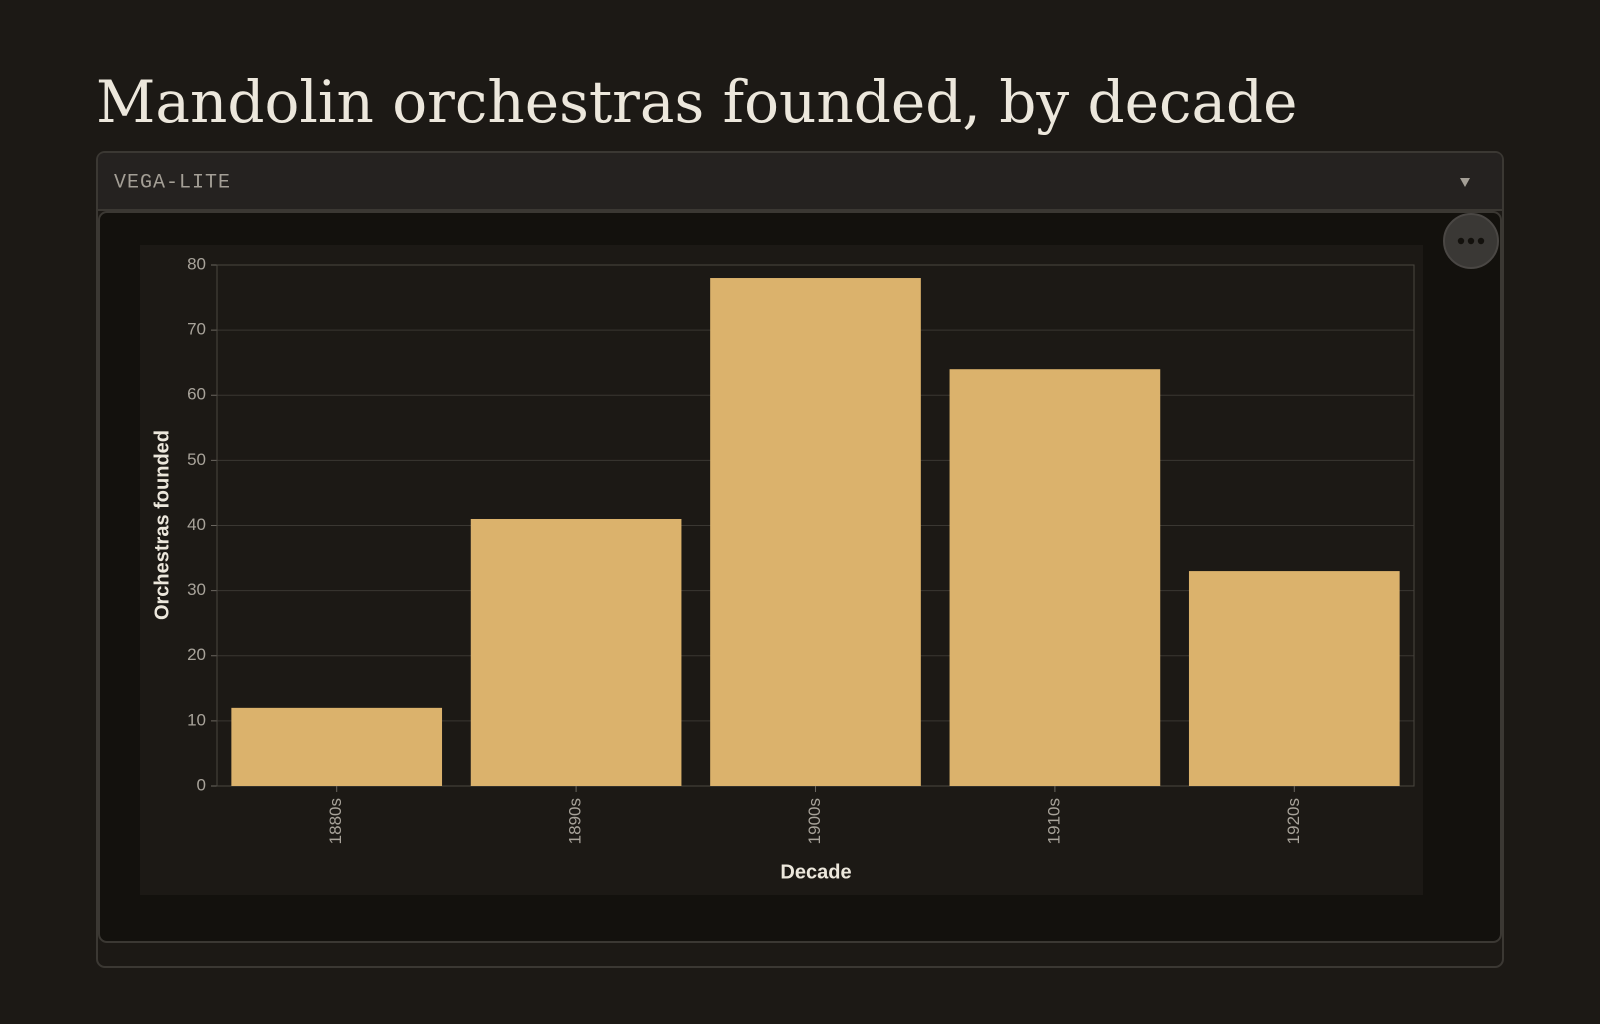 This screenshot has width=1600, height=1024. Describe the element at coordinates (196, 394) in the screenshot. I see `y-tick-label: 60` at that location.